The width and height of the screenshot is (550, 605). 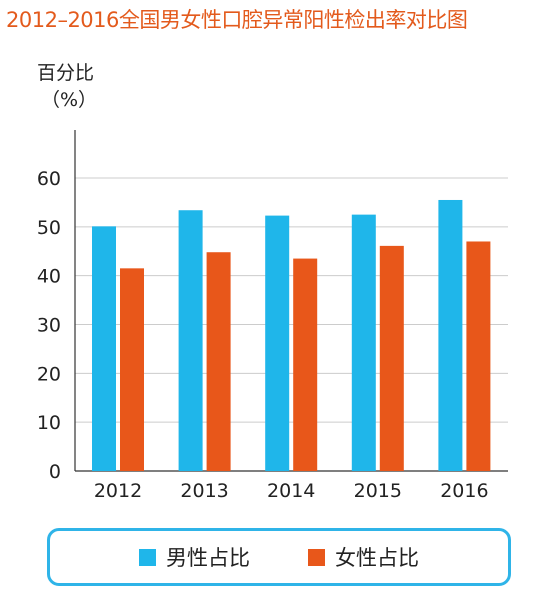 I want to click on legend-item-female: 女性占比, so click(x=363, y=557).